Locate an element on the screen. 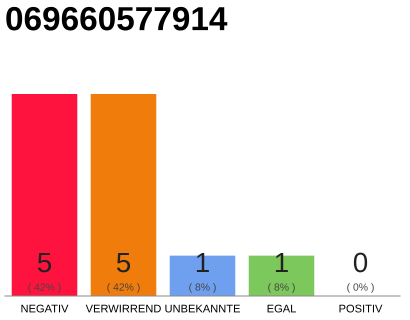 The height and width of the screenshot is (320, 410). x-tick-label: UNBEKANNTE is located at coordinates (202, 308).